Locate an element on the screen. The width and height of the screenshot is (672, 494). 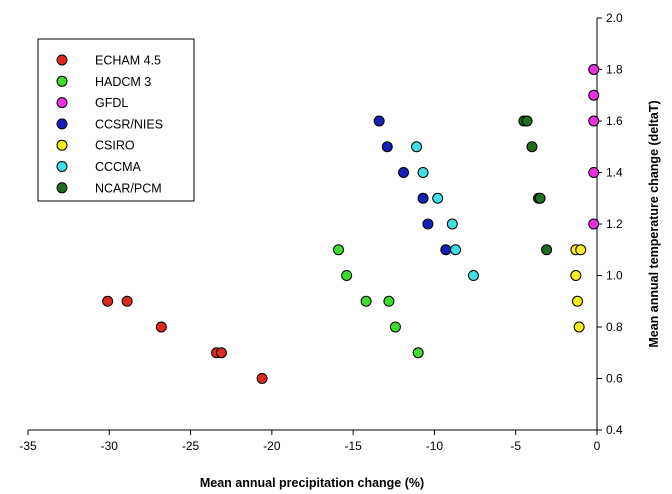
x-tick-label: -5 is located at coordinates (515, 446).